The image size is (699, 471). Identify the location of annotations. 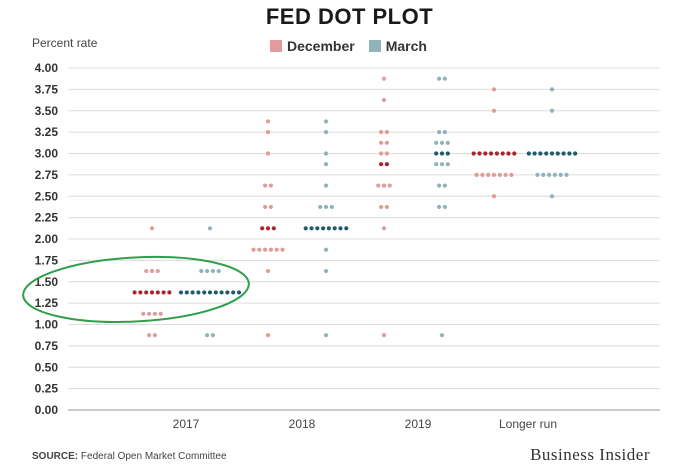
(136, 289).